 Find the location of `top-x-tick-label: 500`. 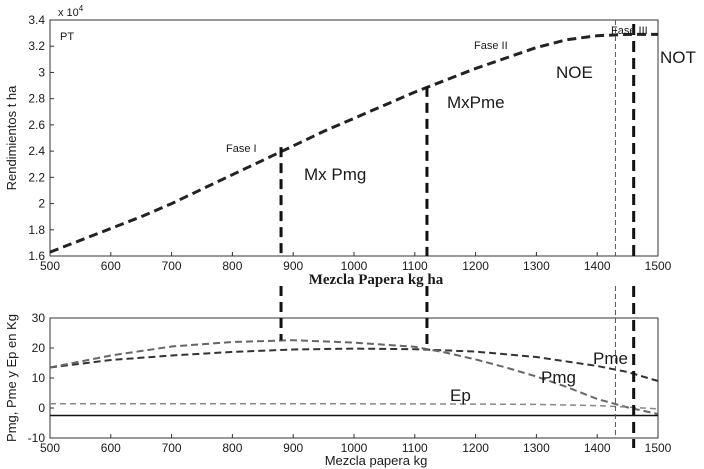

top-x-tick-label: 500 is located at coordinates (50, 266).